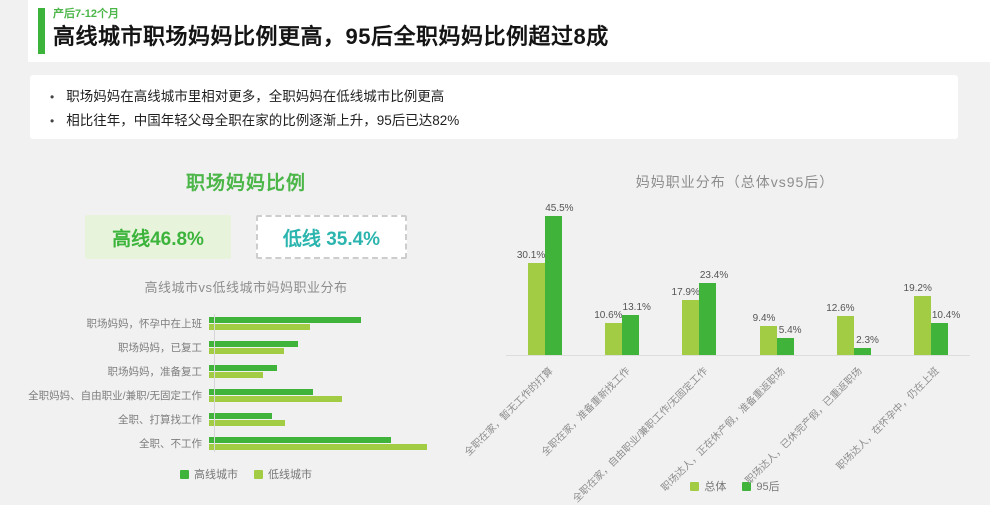 The image size is (990, 505). What do you see at coordinates (559, 279) in the screenshot?
I see `vbar-series-1: 45.5%` at bounding box center [559, 279].